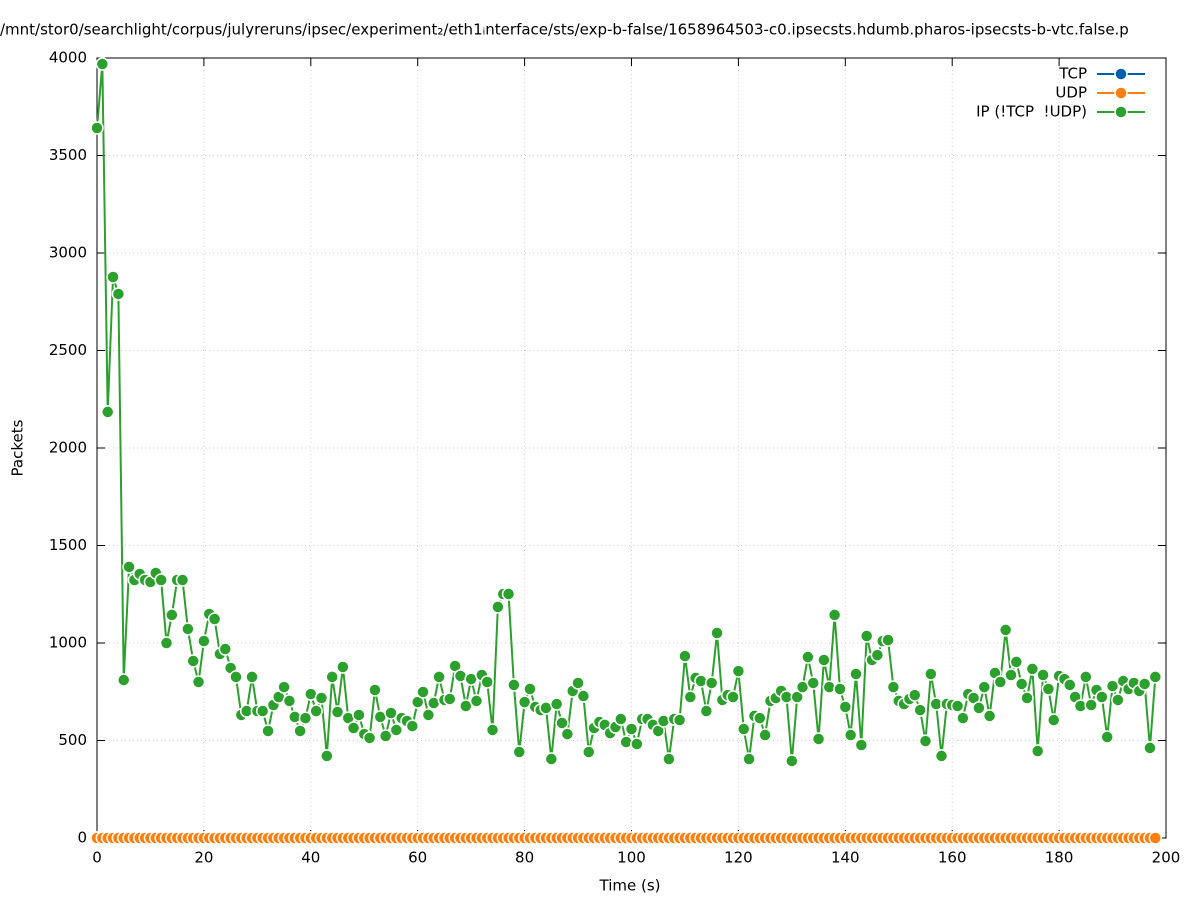  What do you see at coordinates (1071, 93) in the screenshot?
I see `legend-label: UDP` at bounding box center [1071, 93].